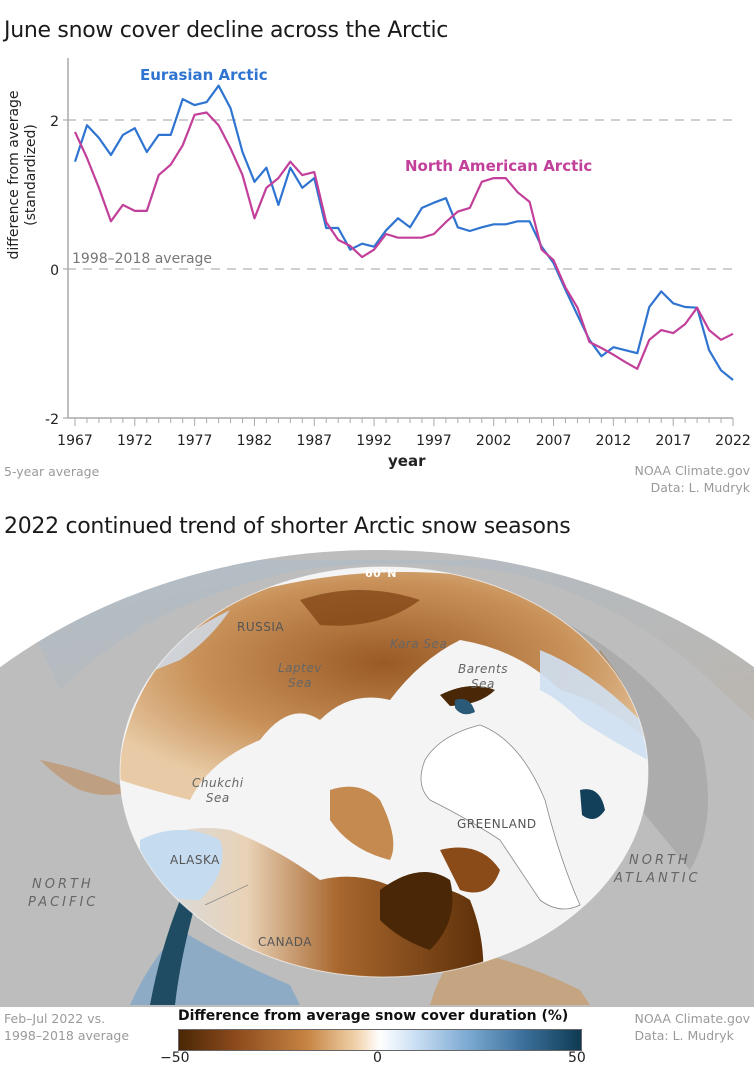 Image resolution: width=754 pixels, height=1085 pixels. I want to click on map-label-chukchi-sea: Chukchi Sea, so click(218, 791).